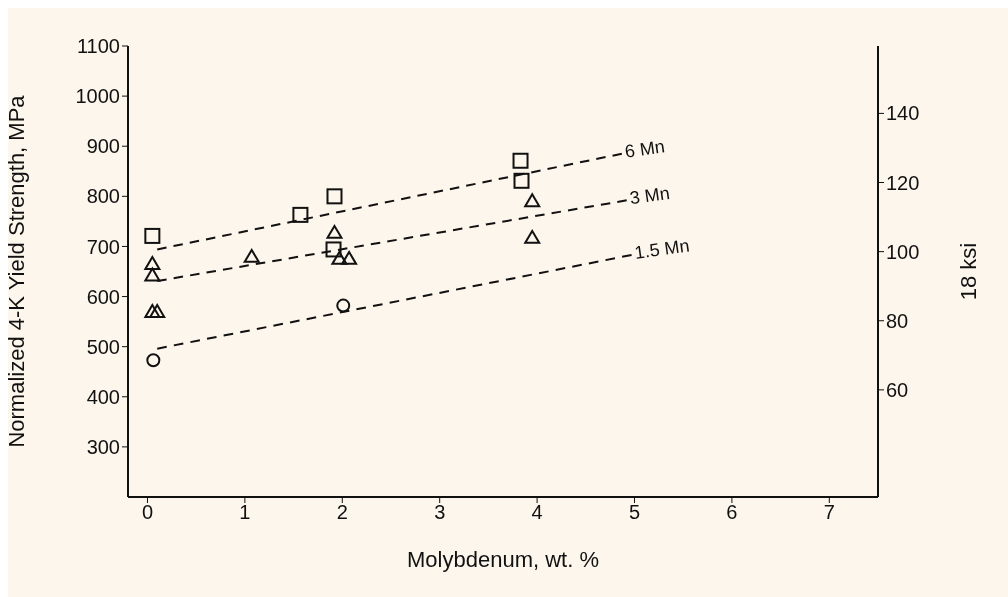 This screenshot has width=1008, height=597. Describe the element at coordinates (342, 512) in the screenshot. I see `x-tick-label: 2` at that location.